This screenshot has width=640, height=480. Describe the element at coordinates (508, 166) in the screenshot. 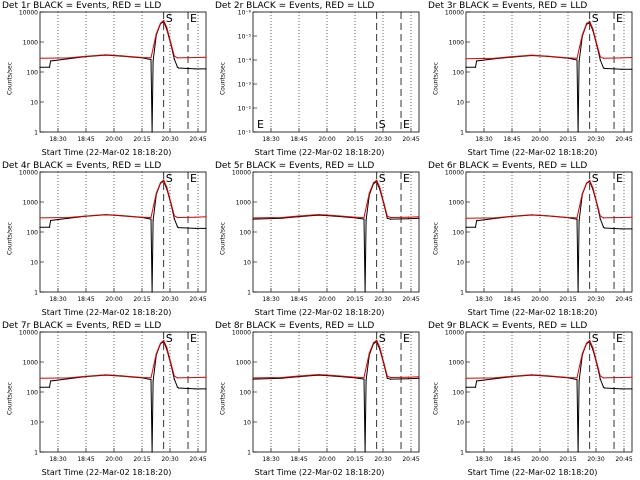

I see `panel-title: Det 6r BLACK = Events, RED = LLD` at that location.